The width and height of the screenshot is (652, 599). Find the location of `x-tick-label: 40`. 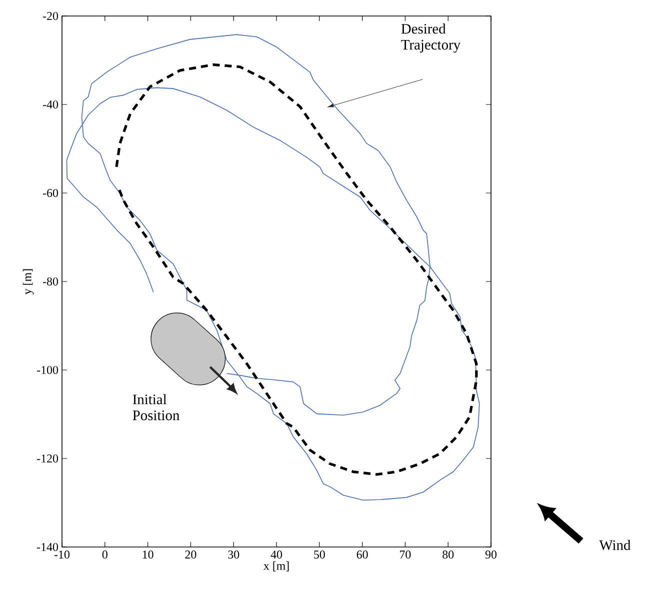

x-tick-label: 40 is located at coordinates (276, 554).